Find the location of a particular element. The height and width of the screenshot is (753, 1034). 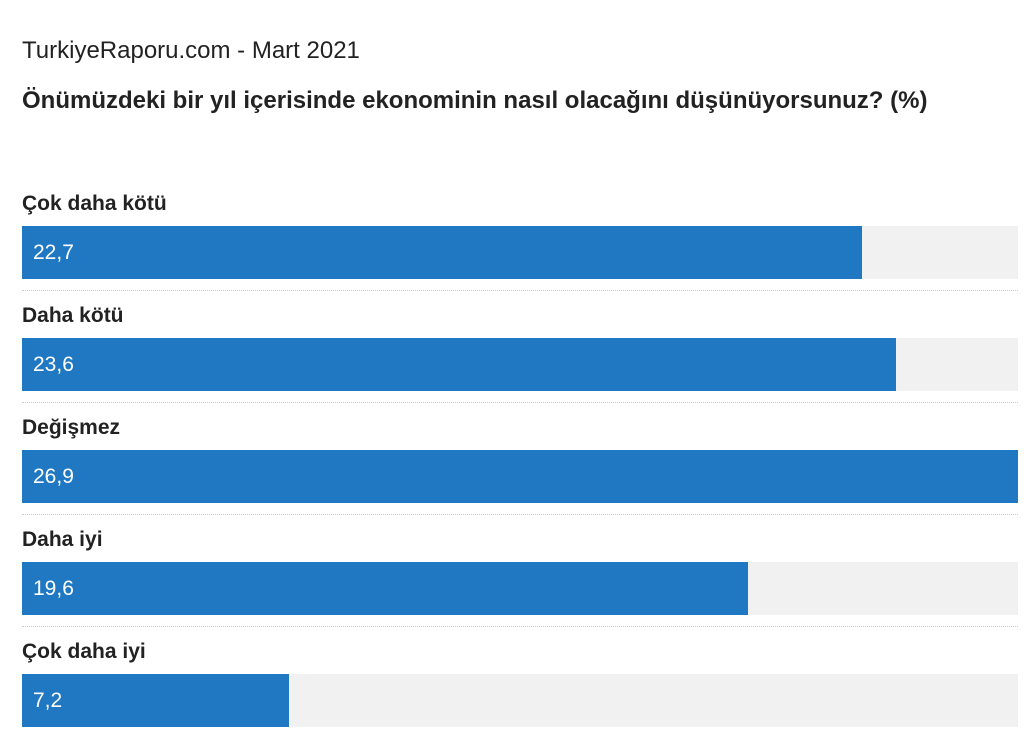

chart-row: Değişmez 26,9 is located at coordinates (520, 468).